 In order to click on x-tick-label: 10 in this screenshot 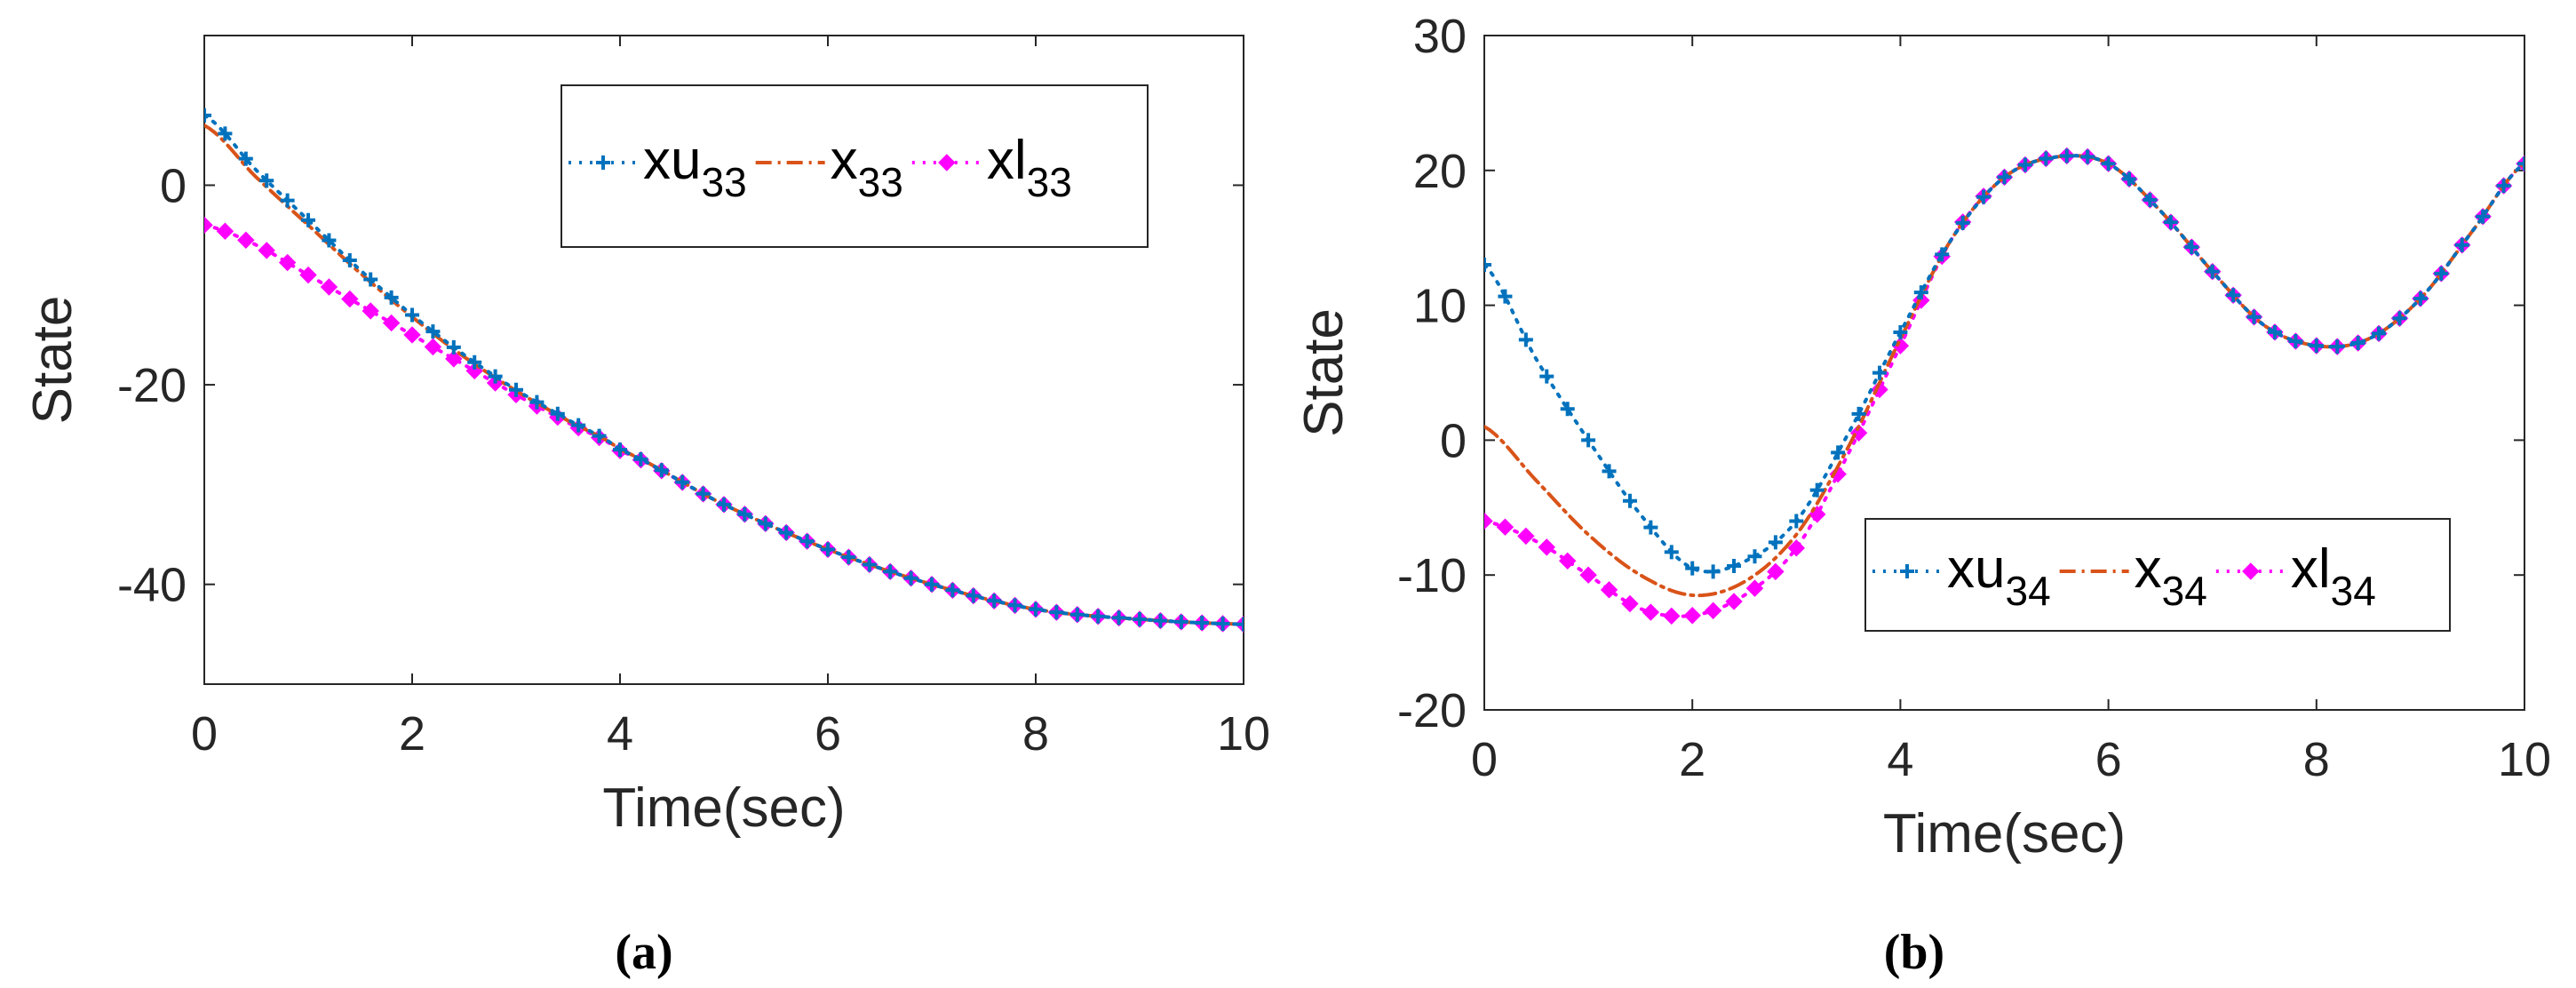, I will do `click(1243, 734)`.